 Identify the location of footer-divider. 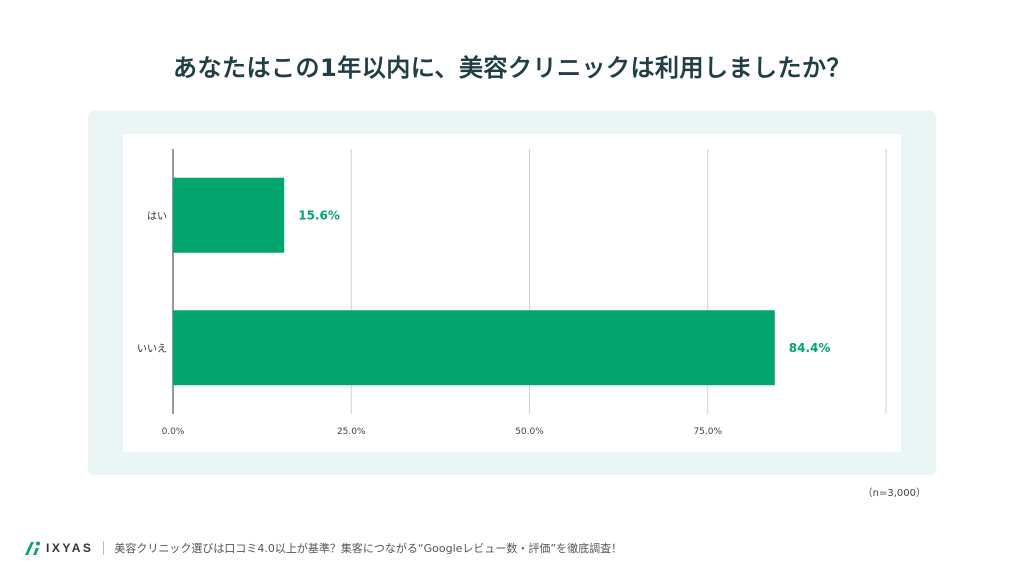
(104, 548).